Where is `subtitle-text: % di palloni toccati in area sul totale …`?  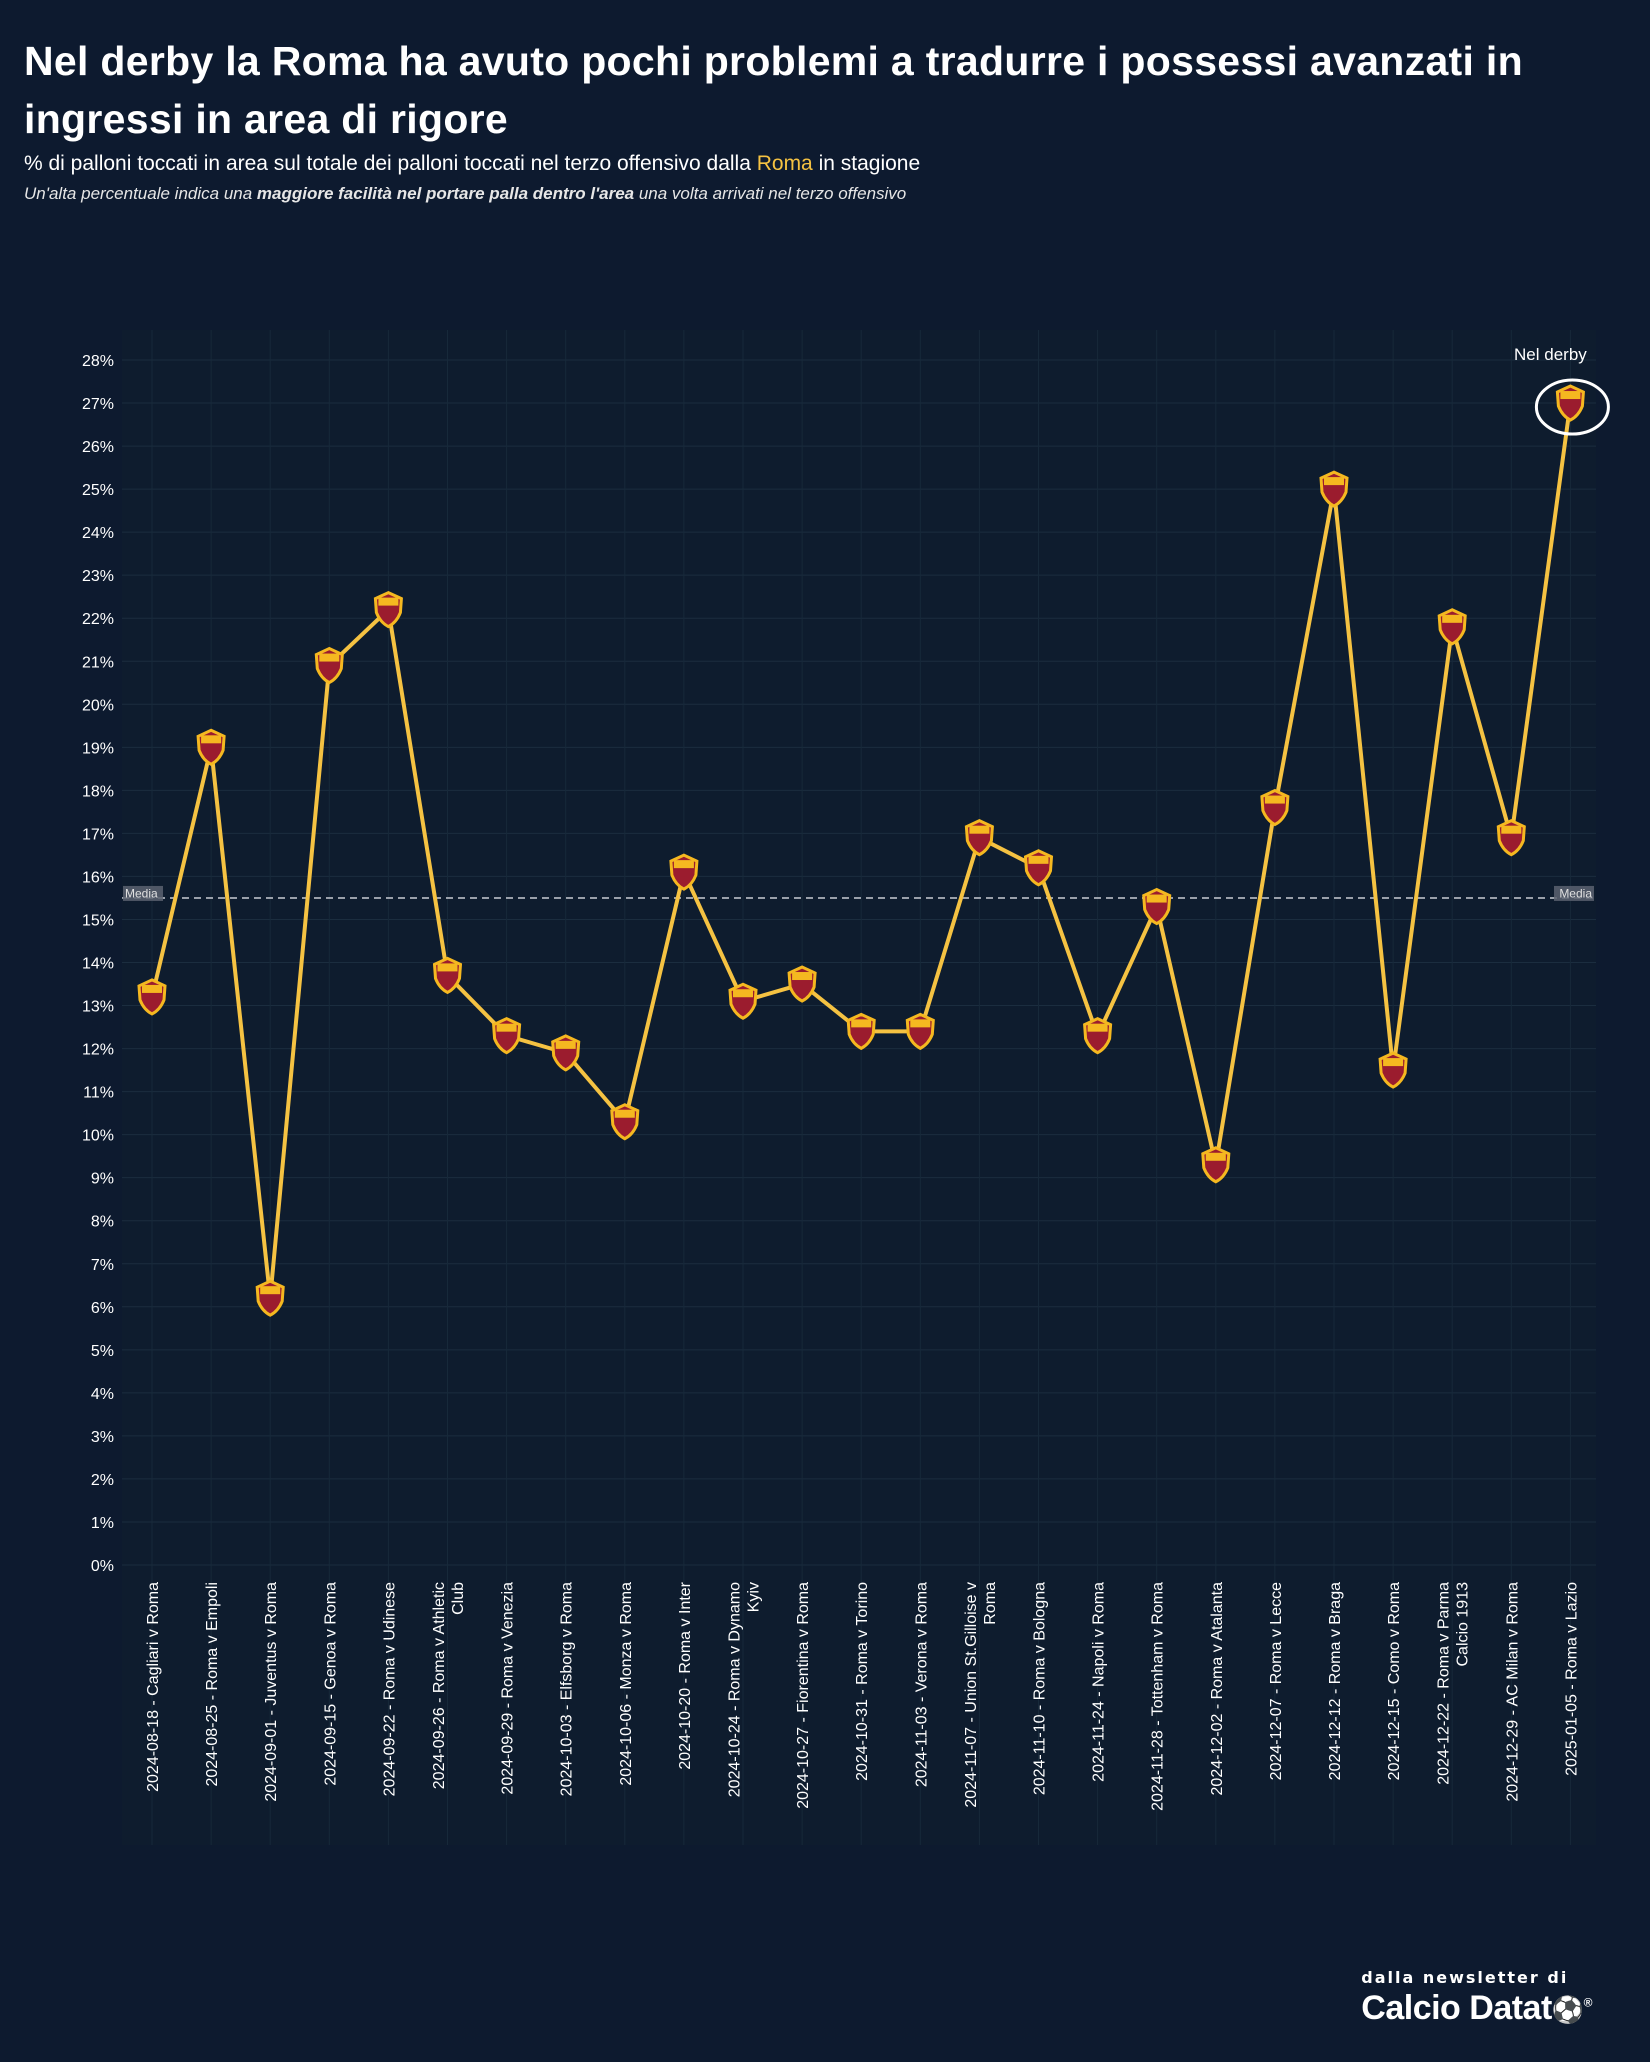 subtitle-text: % di palloni toccati in area sul totale … is located at coordinates (390, 163).